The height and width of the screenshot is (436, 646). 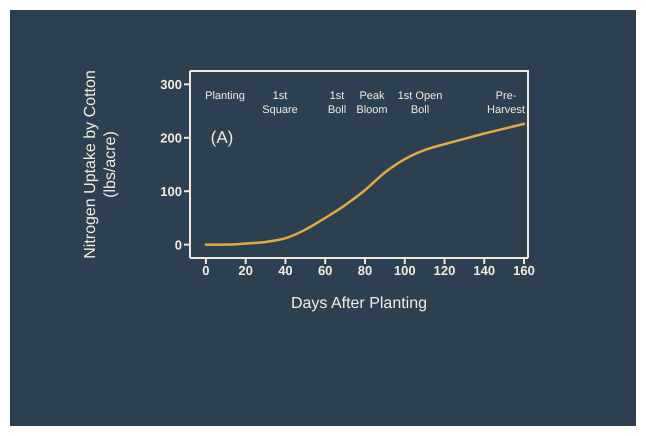 I want to click on x-tick-label: 40, so click(x=285, y=270).